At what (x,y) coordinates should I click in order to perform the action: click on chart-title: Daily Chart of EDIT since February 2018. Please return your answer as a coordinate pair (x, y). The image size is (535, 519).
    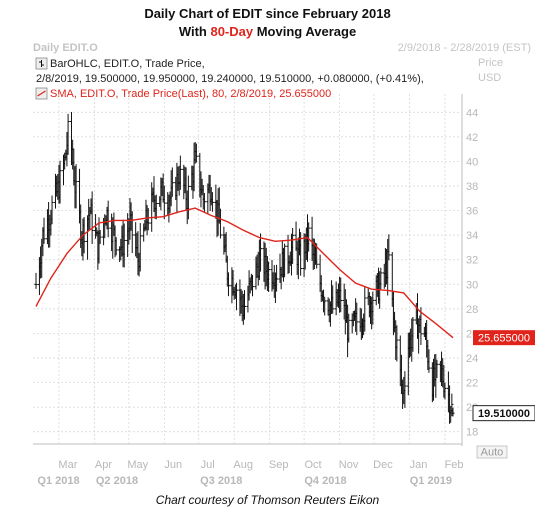
    Looking at the image, I should click on (267, 13).